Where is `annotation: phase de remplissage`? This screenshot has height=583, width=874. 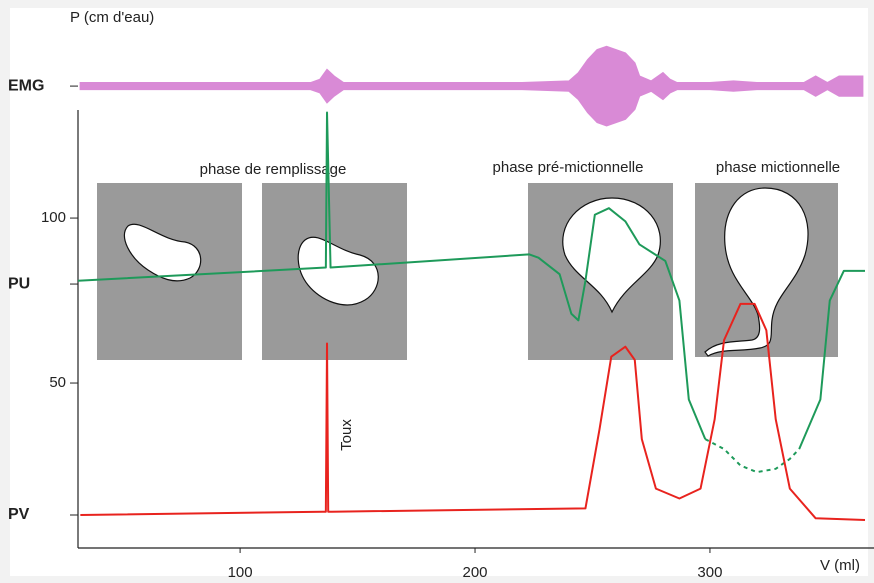 annotation: phase de remplissage is located at coordinates (273, 169).